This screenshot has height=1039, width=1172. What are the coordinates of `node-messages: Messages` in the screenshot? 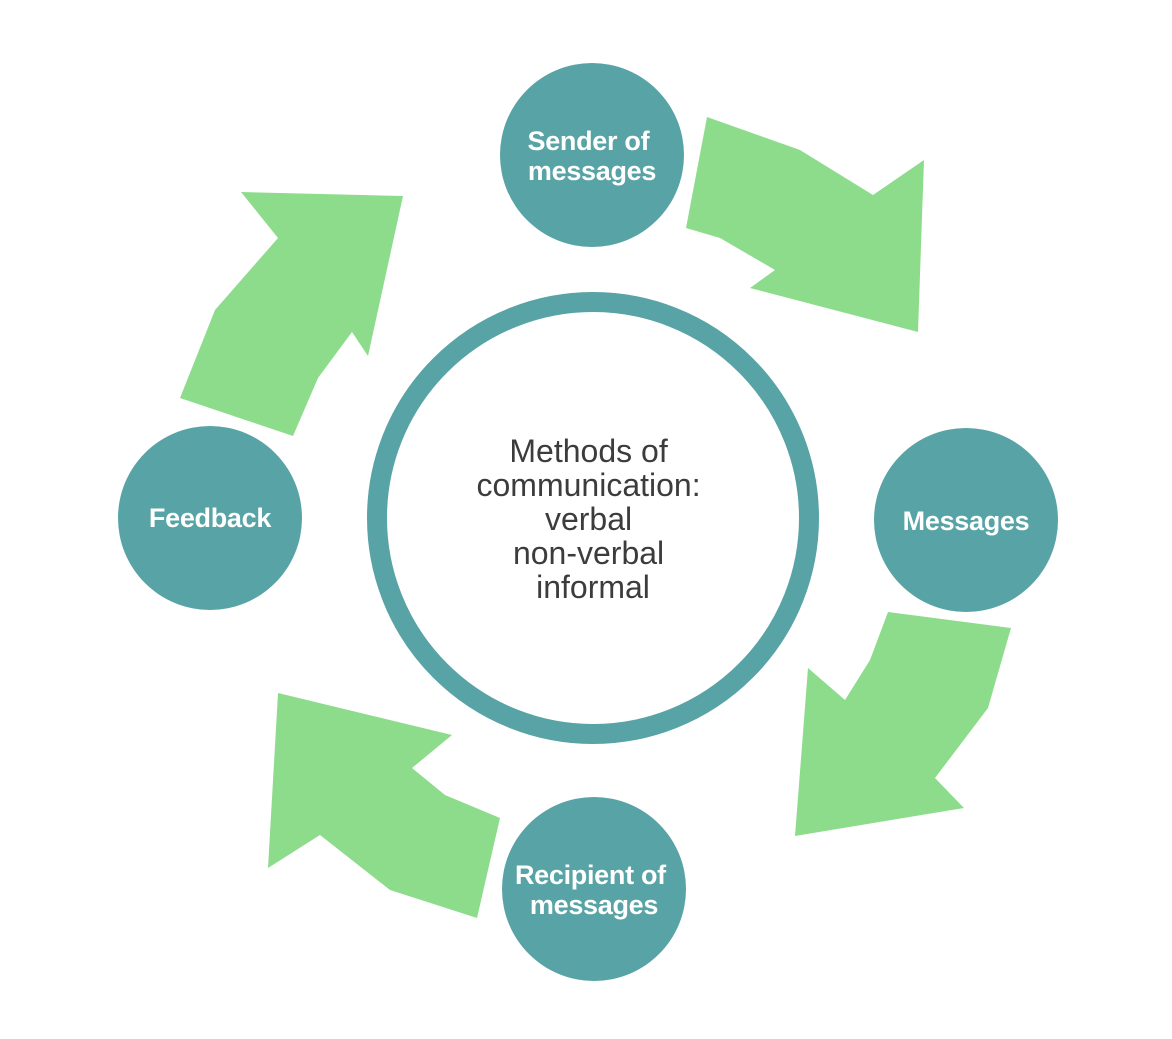 It's located at (966, 520).